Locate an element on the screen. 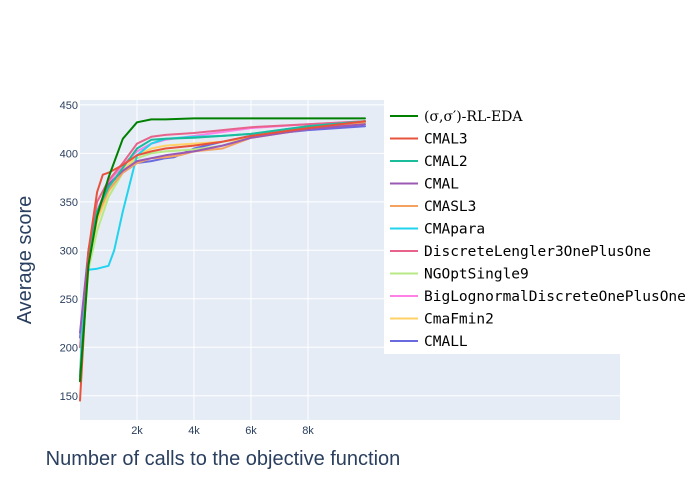  legend-label: CmaFmin2 is located at coordinates (459, 320).